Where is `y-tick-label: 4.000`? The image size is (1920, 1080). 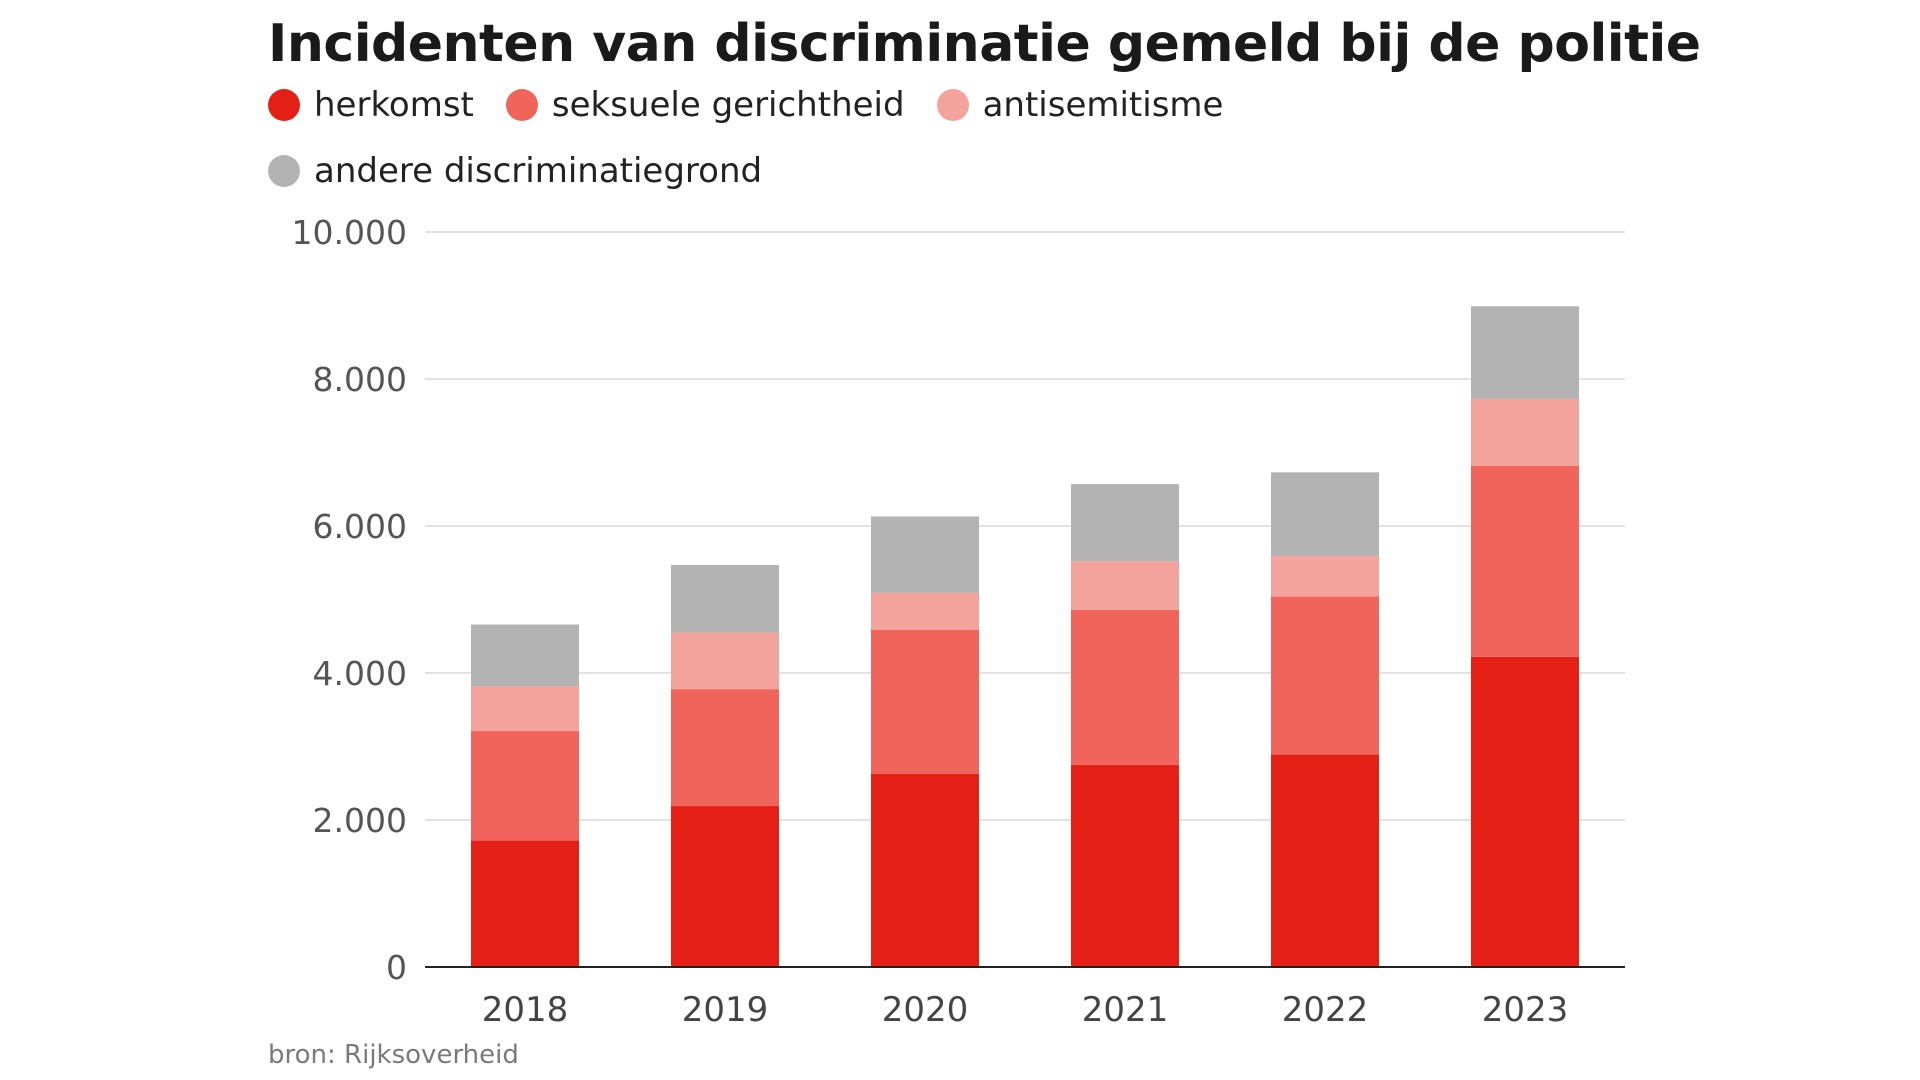
y-tick-label: 4.000 is located at coordinates (360, 673).